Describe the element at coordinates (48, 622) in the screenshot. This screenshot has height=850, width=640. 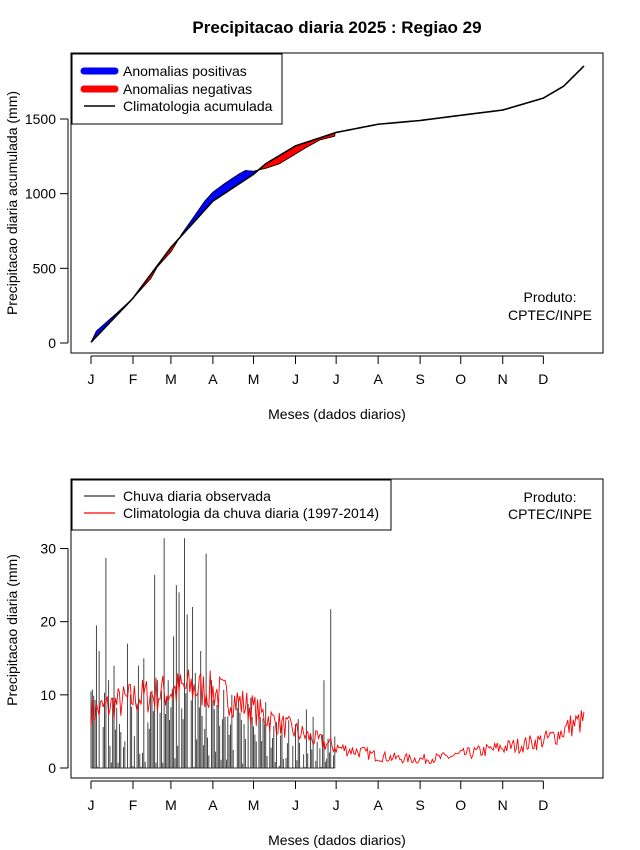
I see `y-tick-label: 20` at that location.